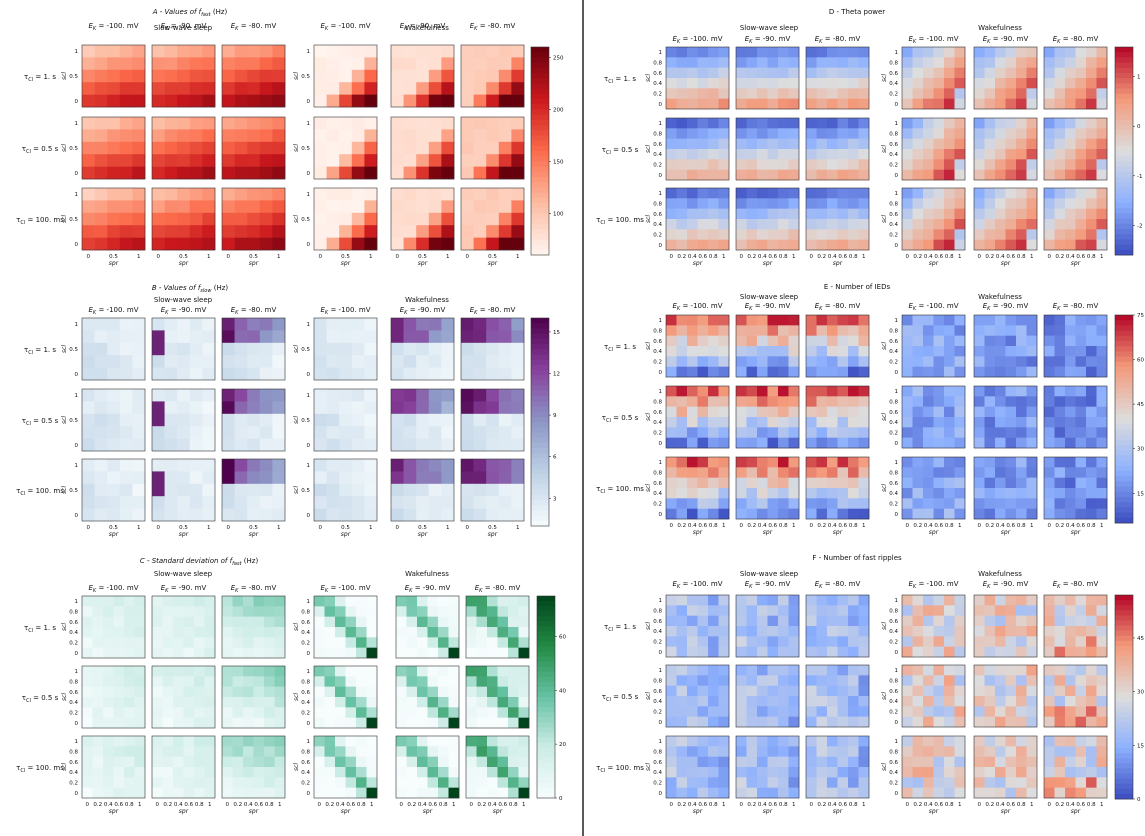 This screenshot has height=836, width=1145. What do you see at coordinates (309, 245) in the screenshot?
I see `y-tick-label: 0` at bounding box center [309, 245].